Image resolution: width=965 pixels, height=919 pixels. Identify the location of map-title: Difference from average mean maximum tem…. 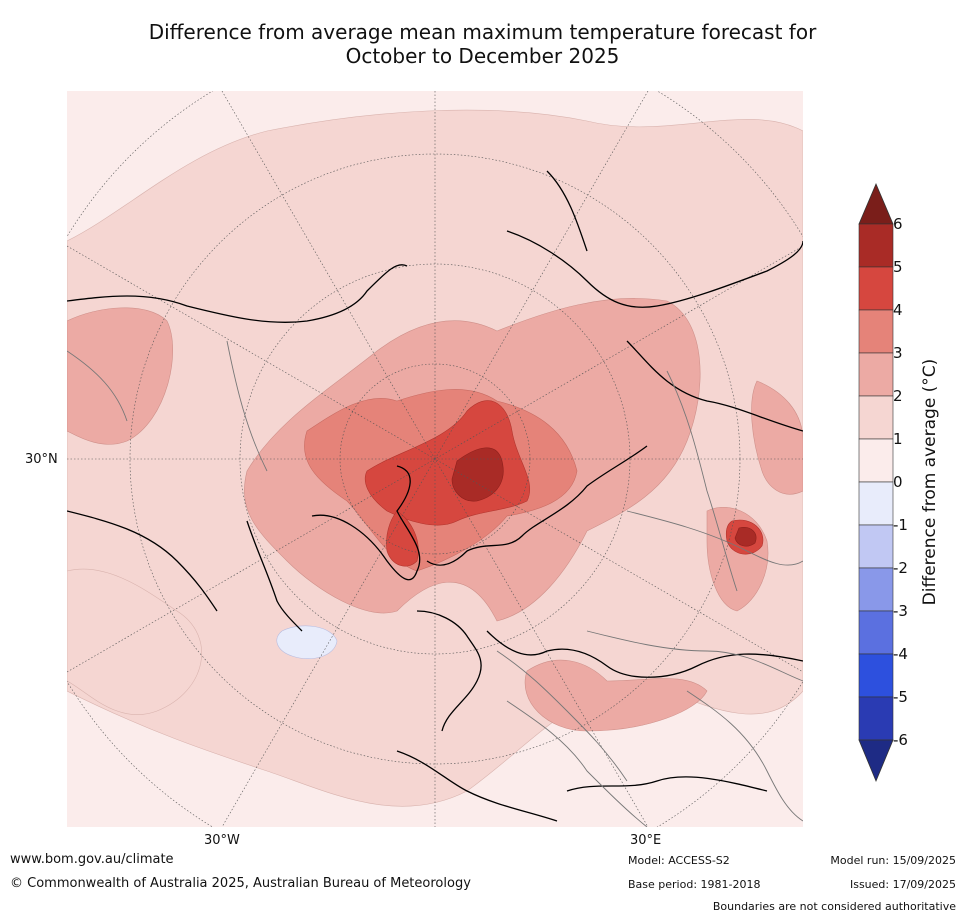
(482, 44).